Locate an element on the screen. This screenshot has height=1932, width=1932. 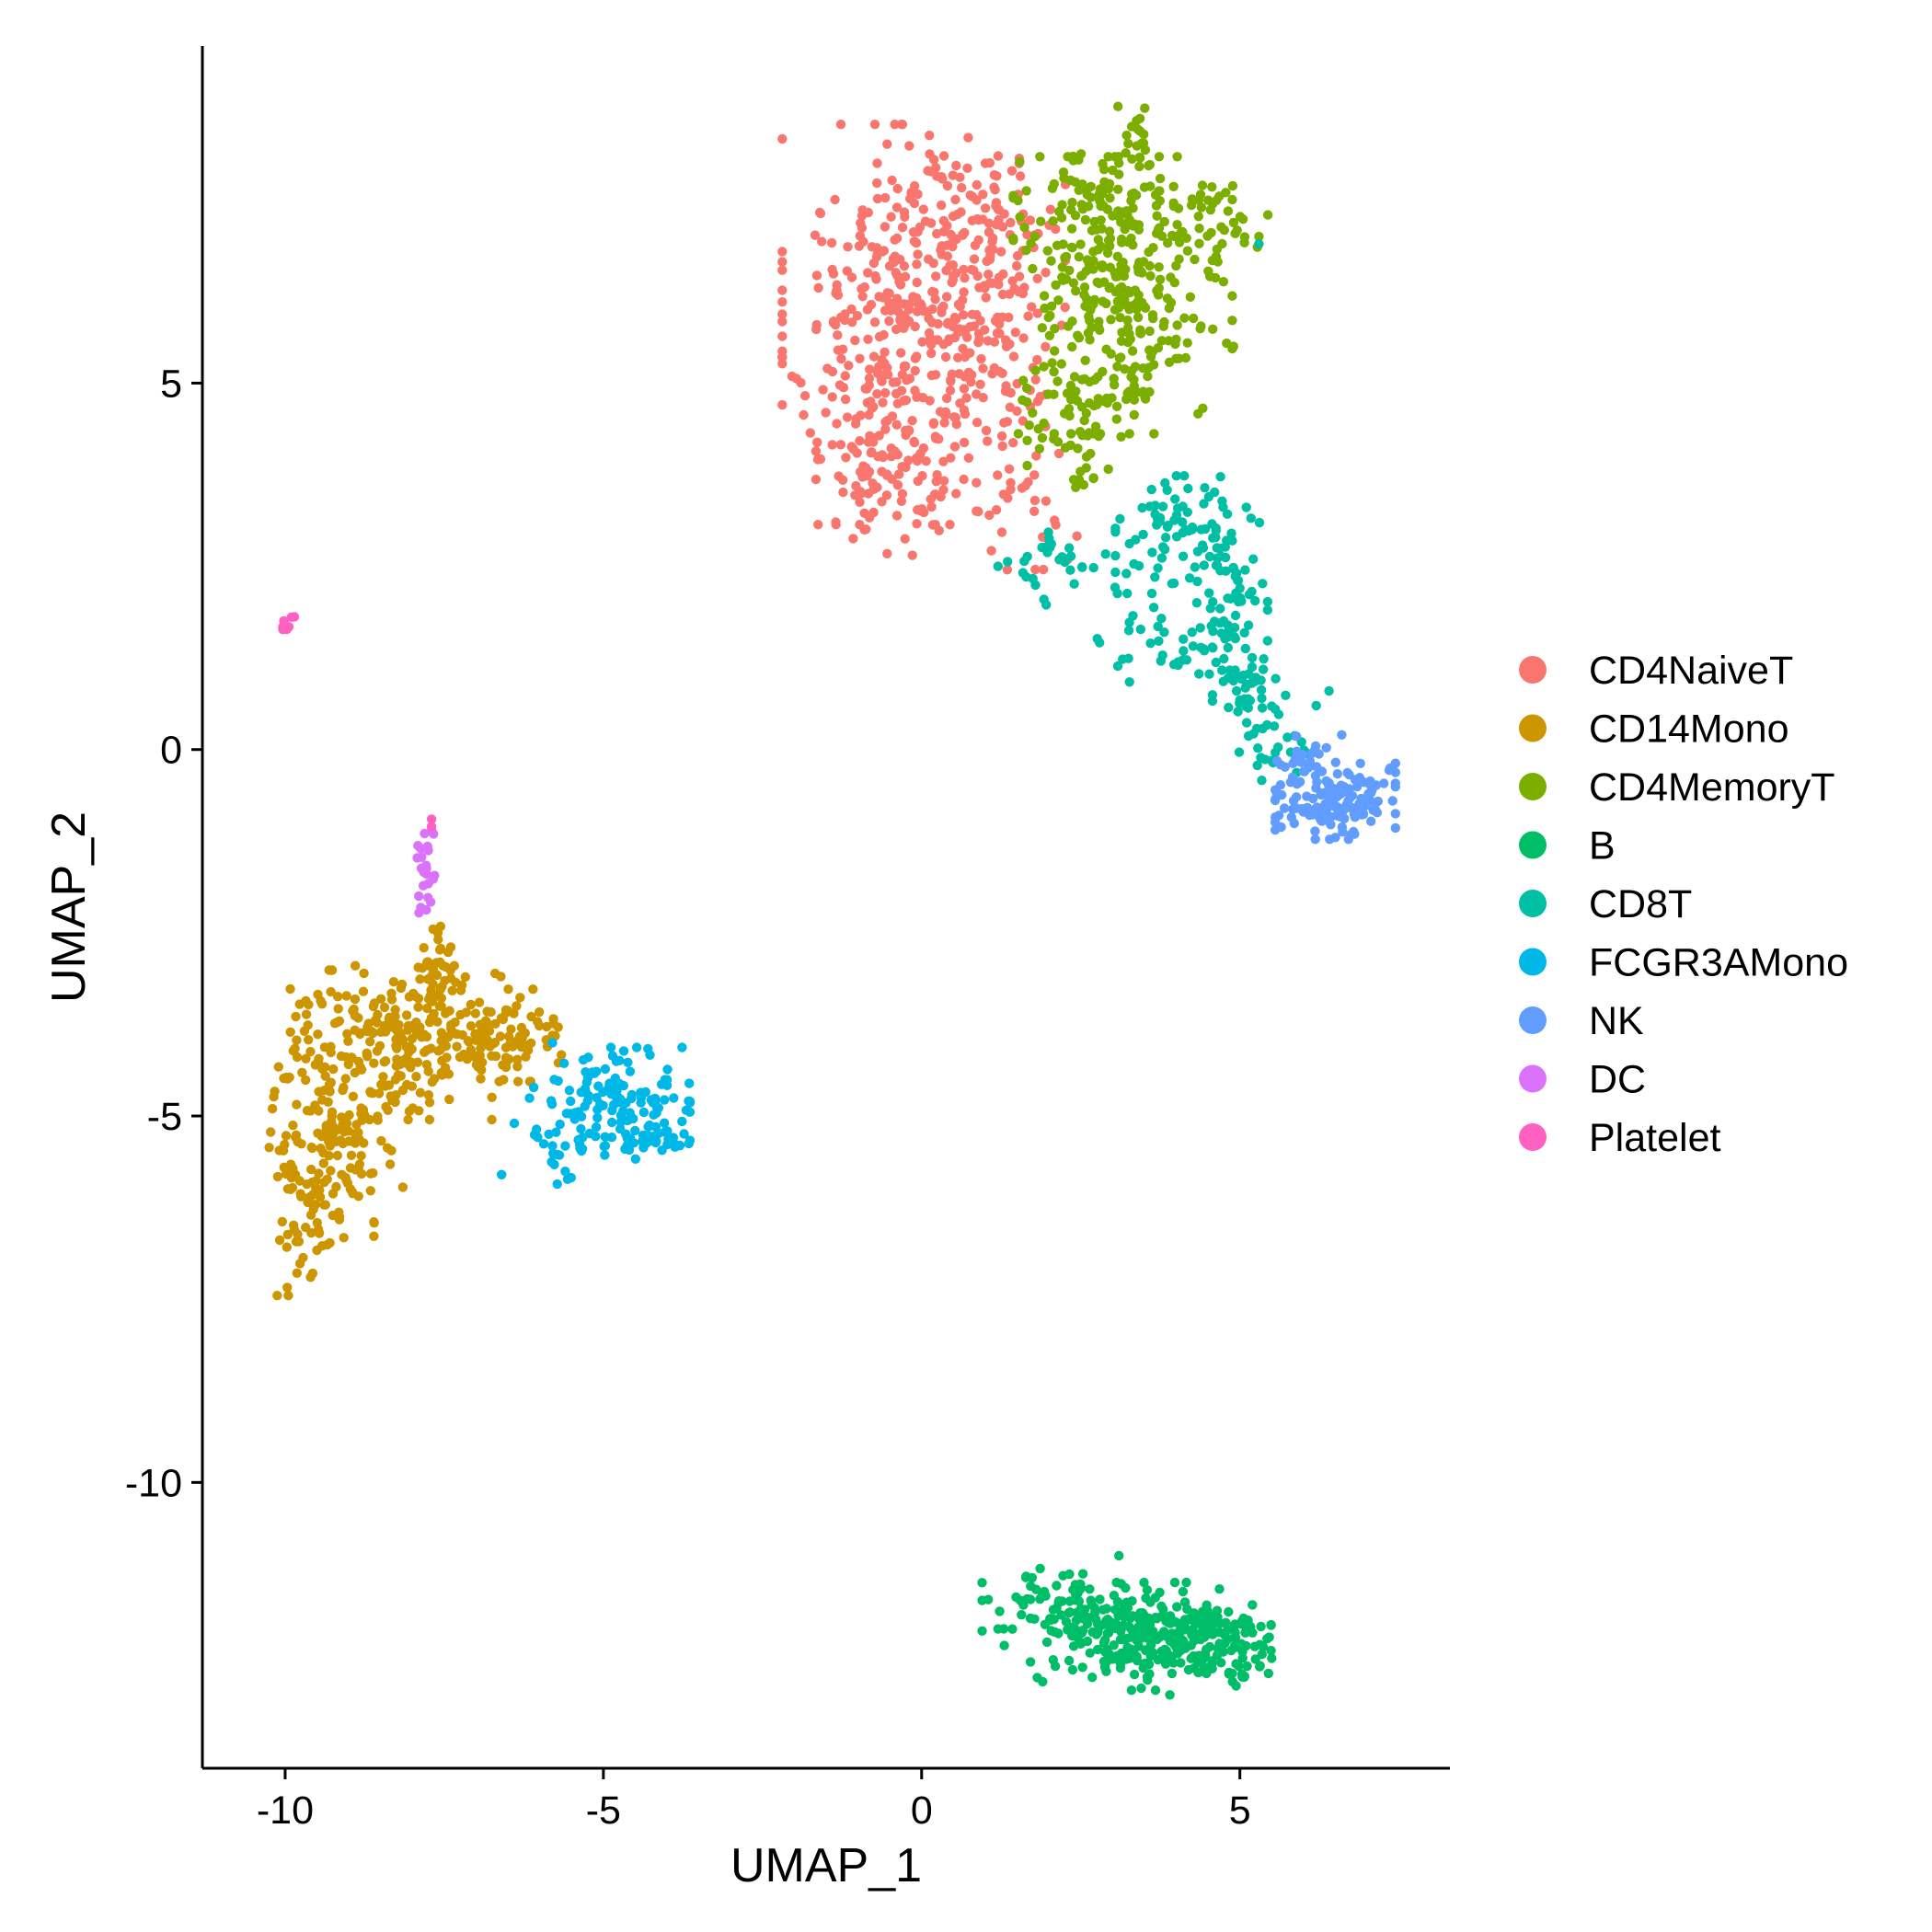
legend-item-b: B is located at coordinates (1567, 846).